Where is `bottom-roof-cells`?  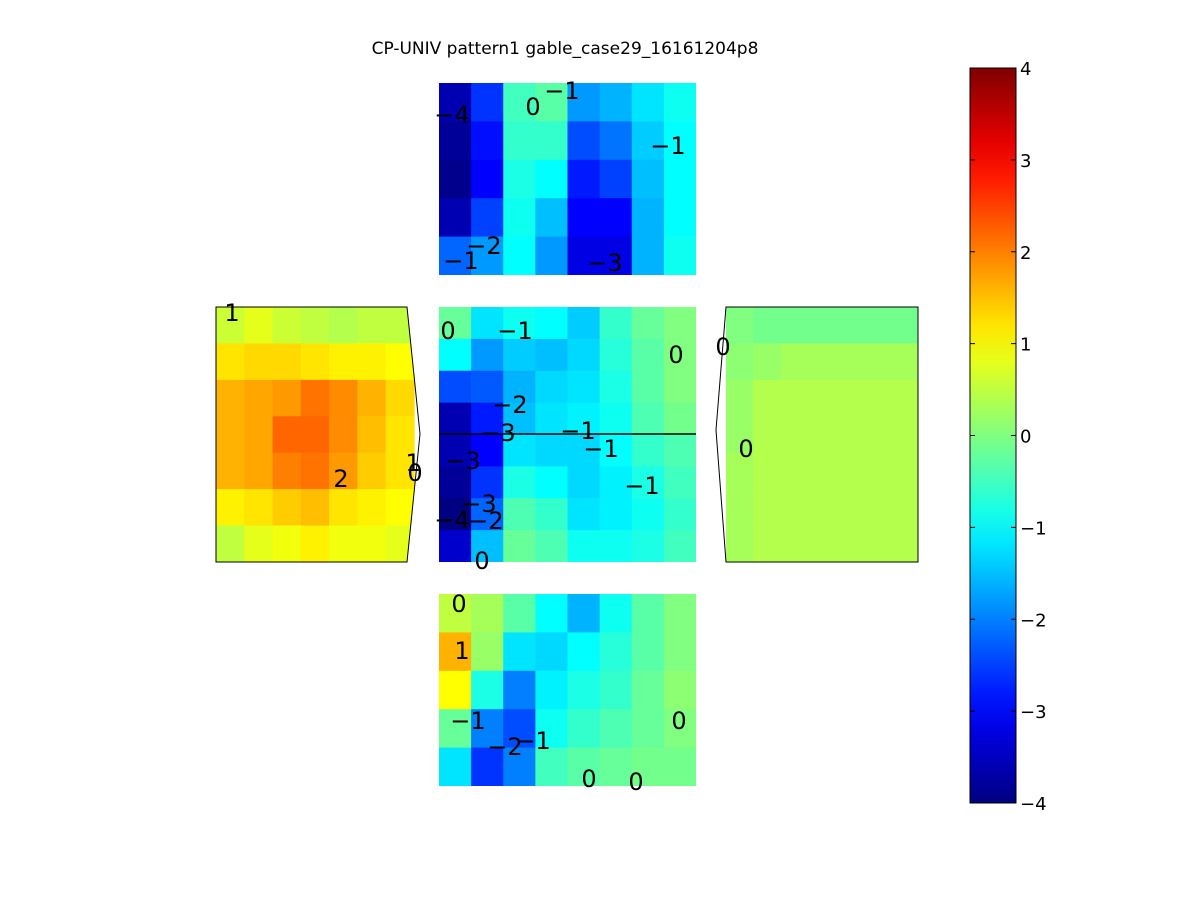
bottom-roof-cells is located at coordinates (567, 690).